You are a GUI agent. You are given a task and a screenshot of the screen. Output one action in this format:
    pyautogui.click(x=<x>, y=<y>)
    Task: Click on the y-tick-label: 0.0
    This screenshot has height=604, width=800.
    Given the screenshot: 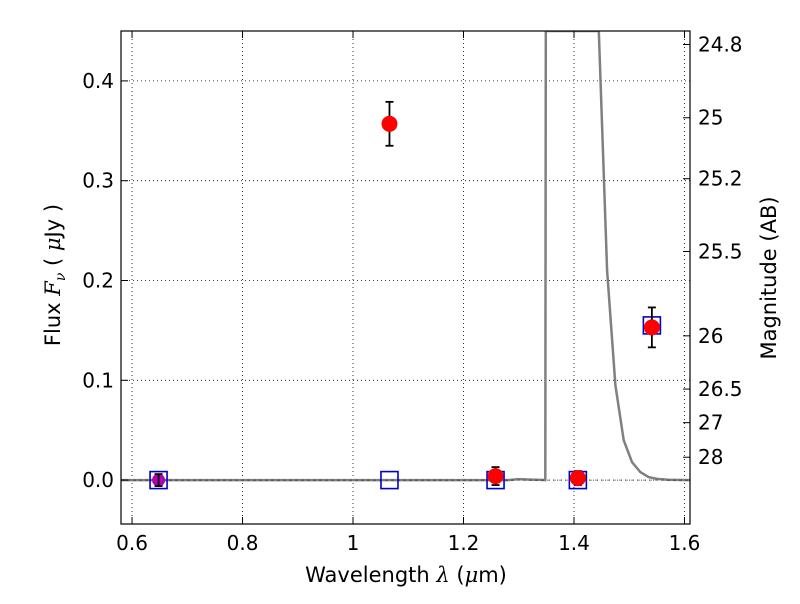 What is the action you would take?
    pyautogui.click(x=98, y=480)
    